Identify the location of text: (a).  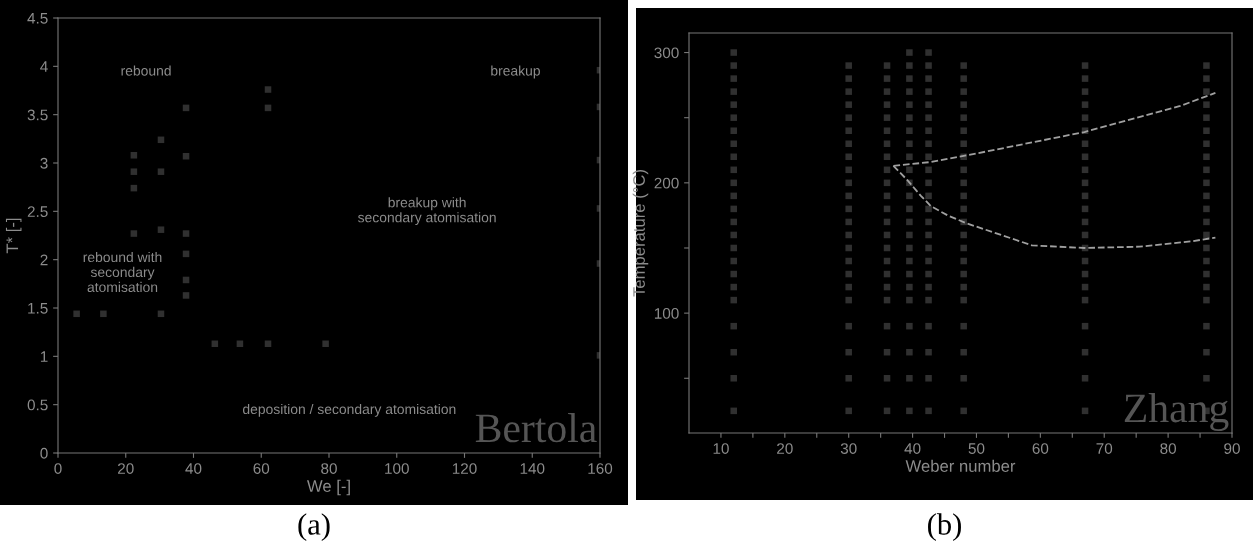
(314, 527).